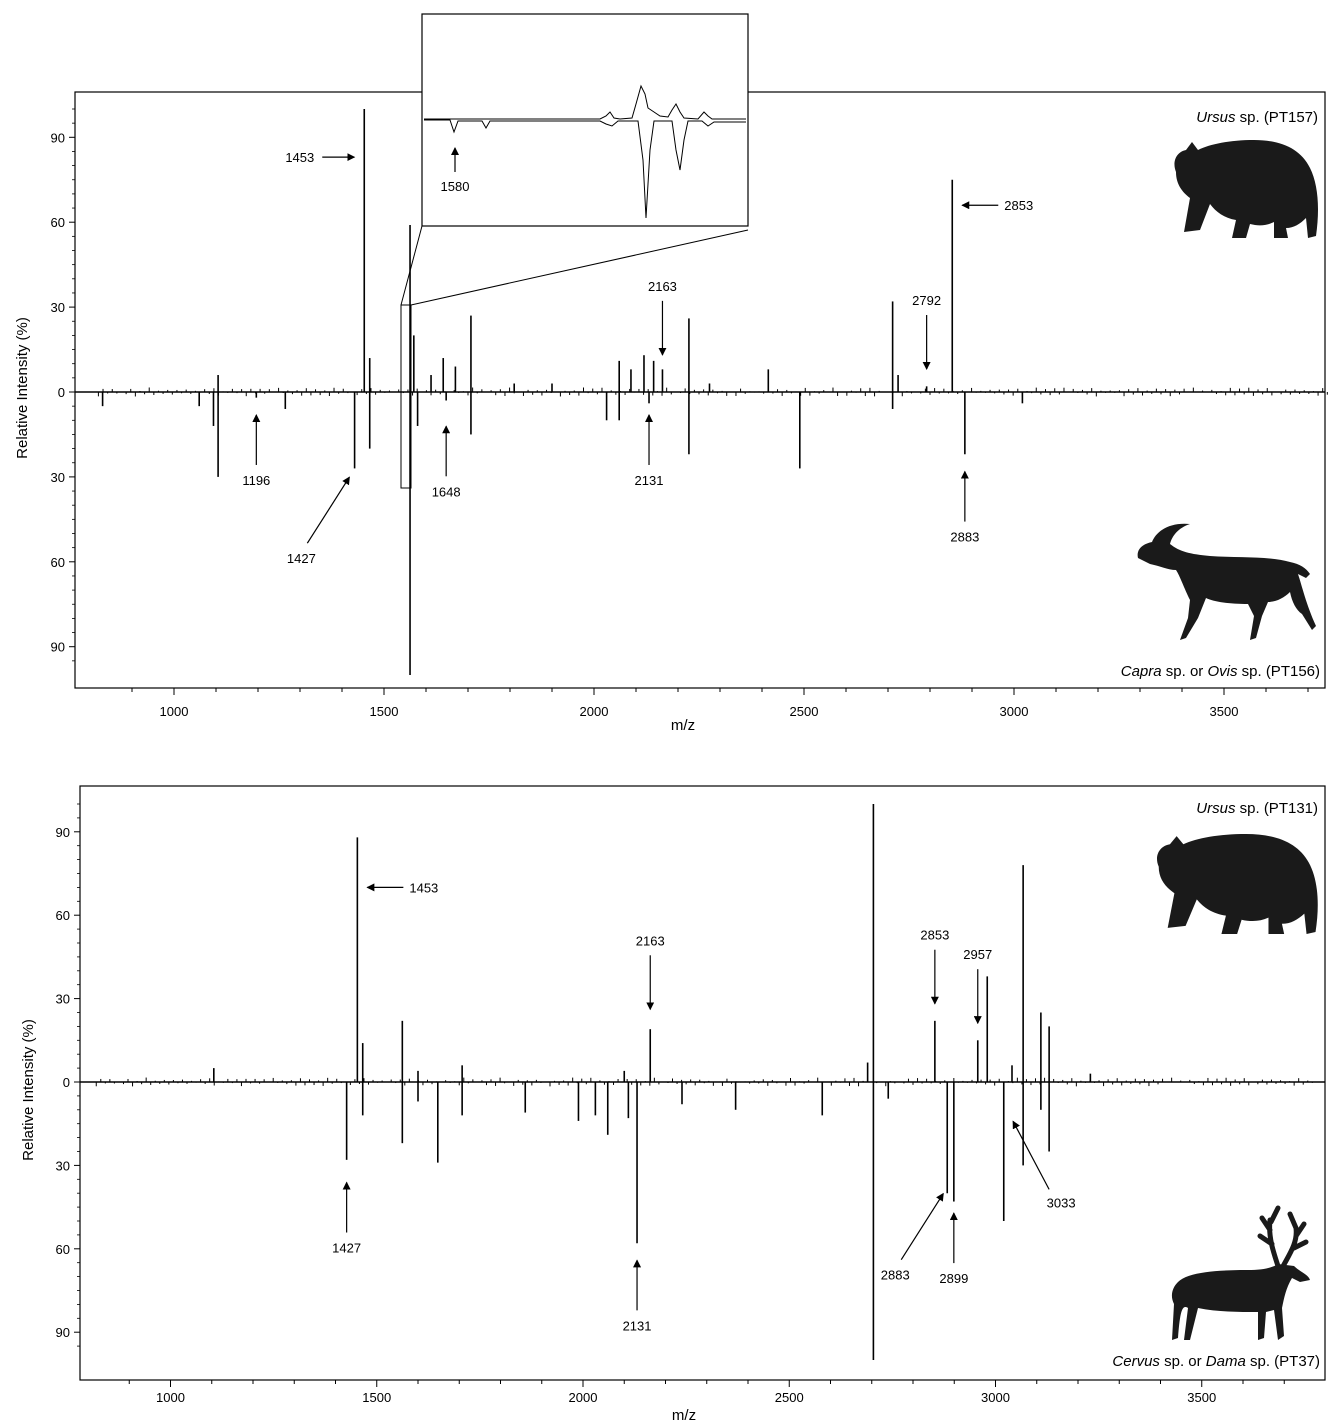 The image size is (1328, 1423). Describe the element at coordinates (977, 954) in the screenshot. I see `annotation-label: 2957` at that location.